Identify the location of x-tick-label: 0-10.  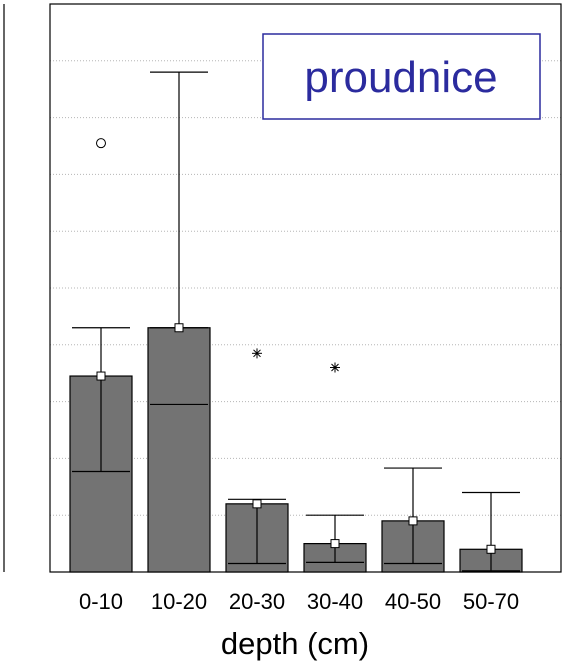
(101, 601).